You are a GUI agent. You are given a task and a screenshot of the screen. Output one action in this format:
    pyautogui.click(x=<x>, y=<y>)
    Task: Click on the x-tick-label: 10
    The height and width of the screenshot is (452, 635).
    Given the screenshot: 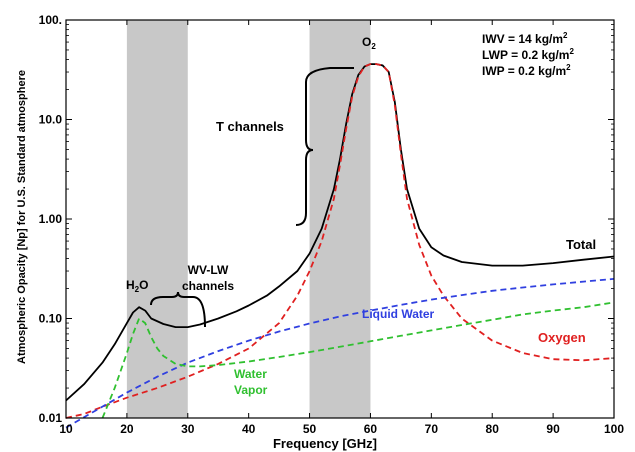 What is the action you would take?
    pyautogui.click(x=66, y=429)
    